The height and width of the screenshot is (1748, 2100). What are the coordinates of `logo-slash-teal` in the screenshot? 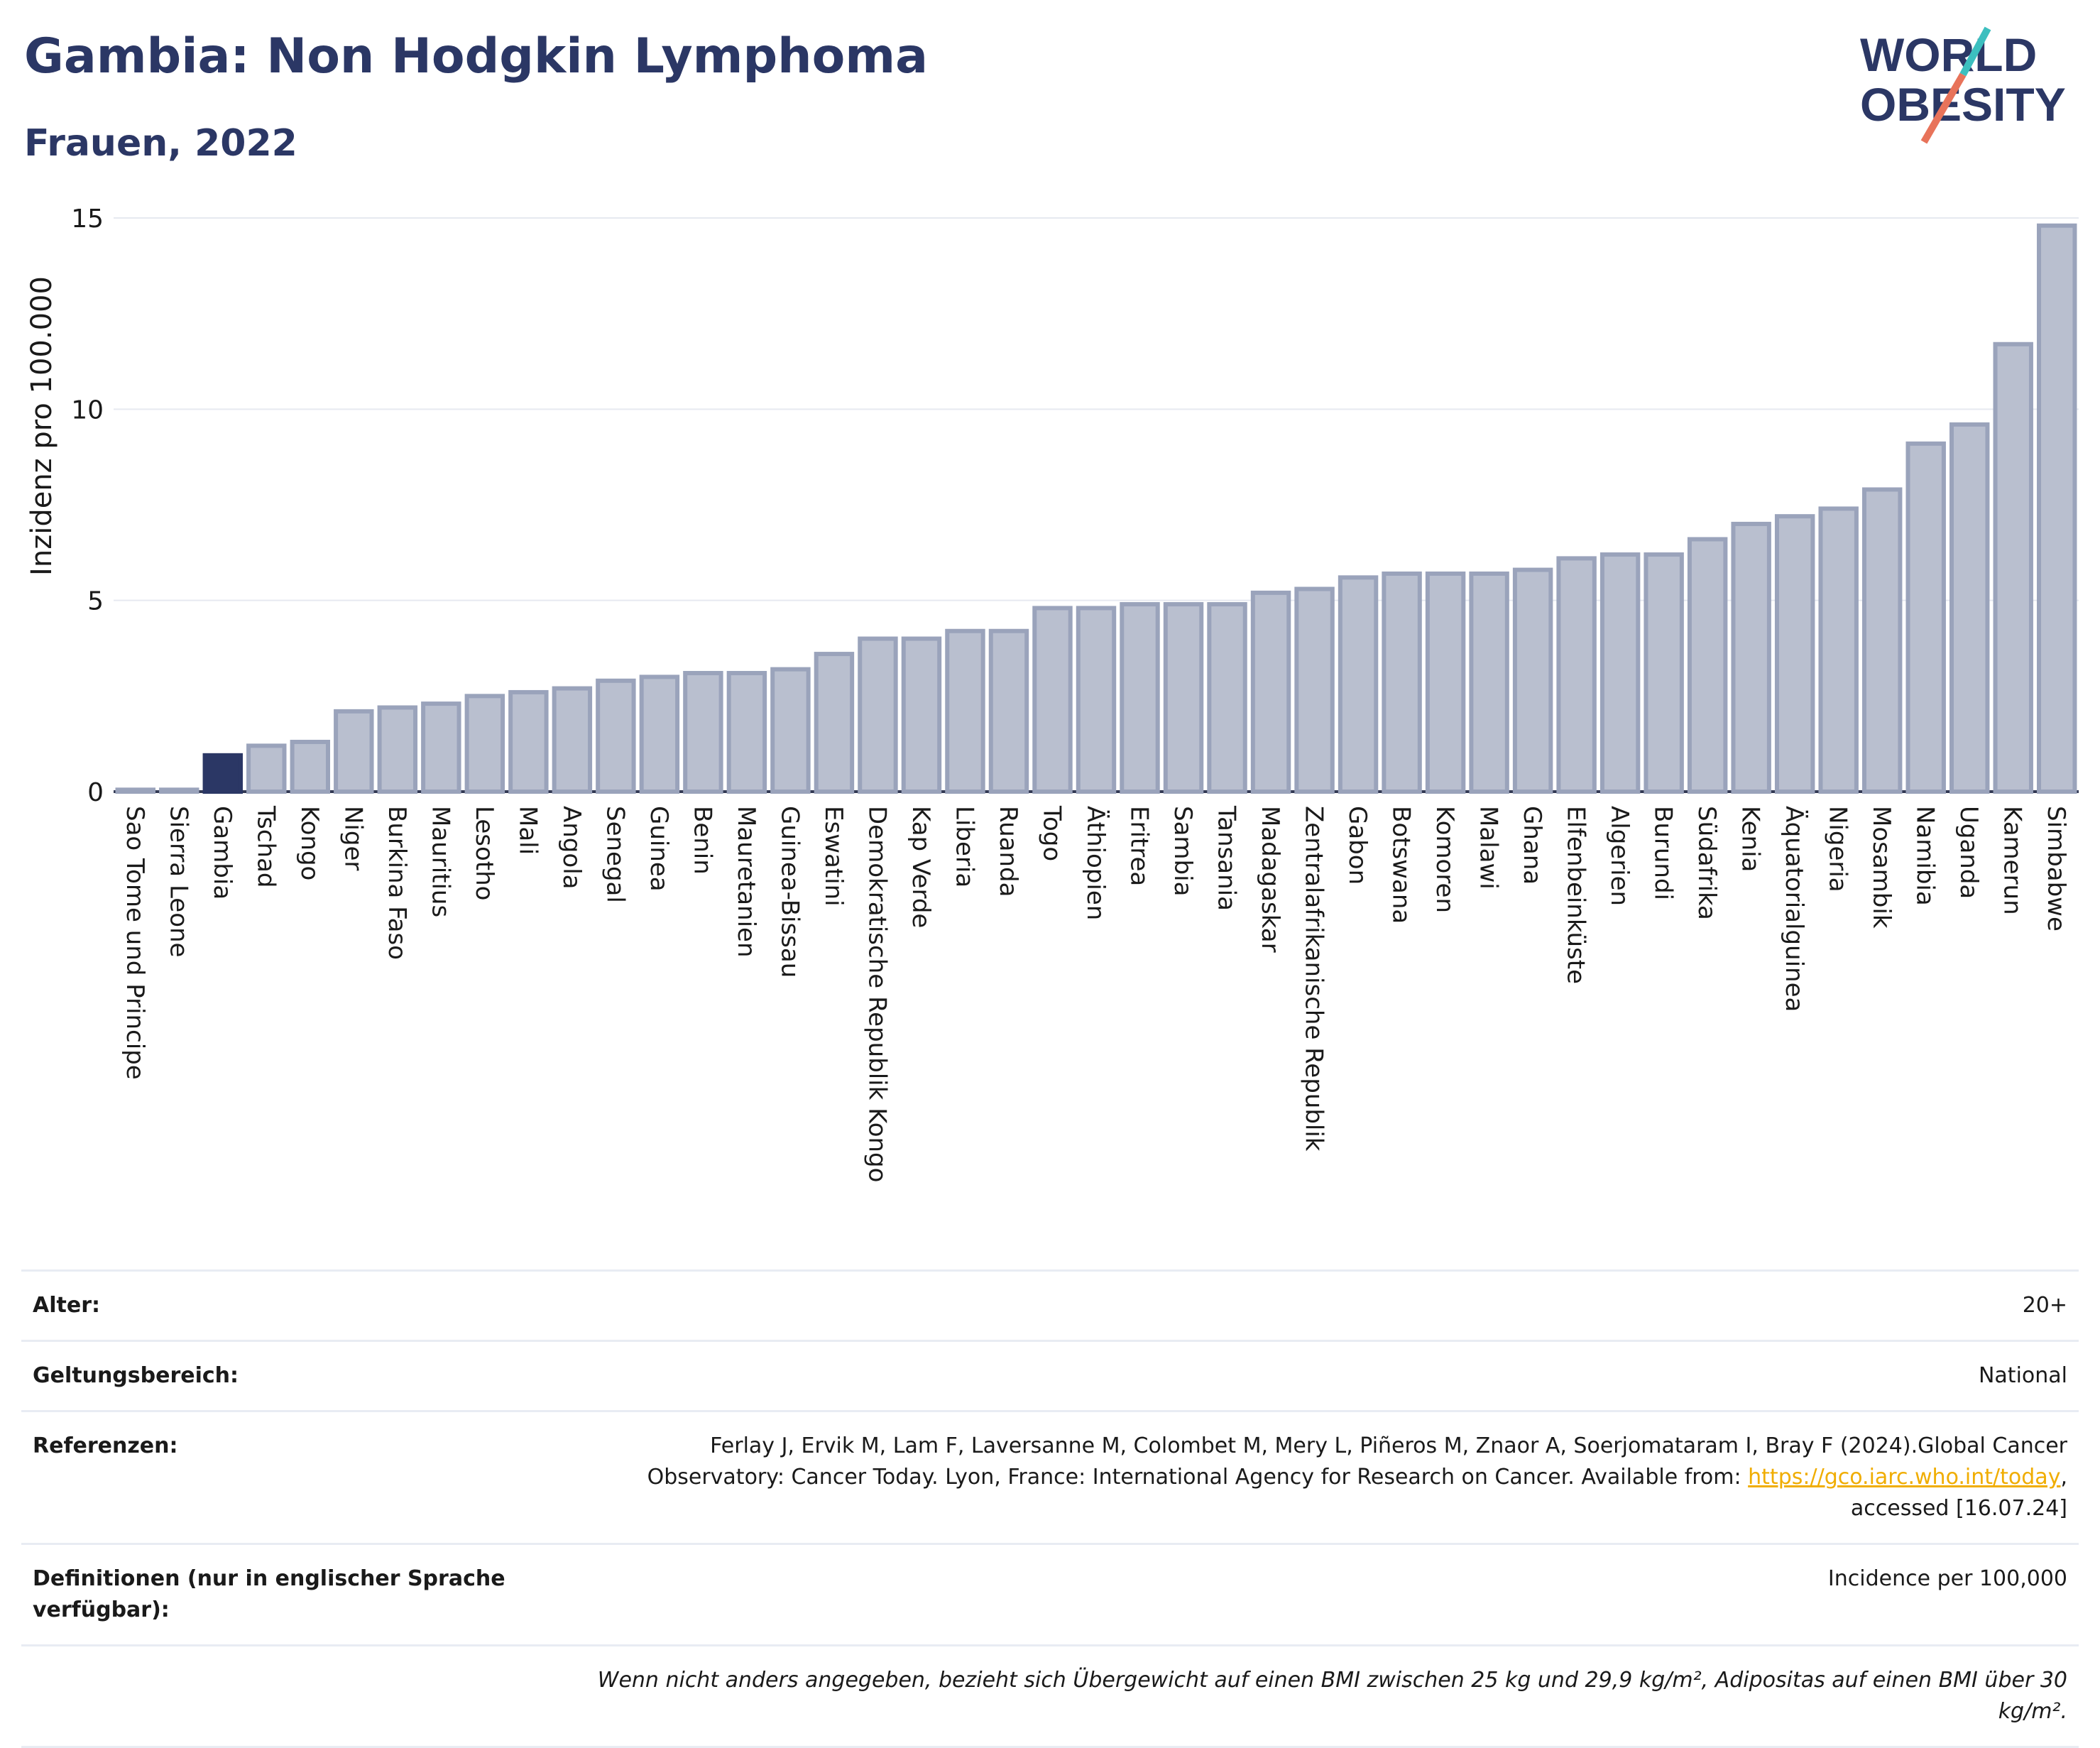 It's located at (1975, 51).